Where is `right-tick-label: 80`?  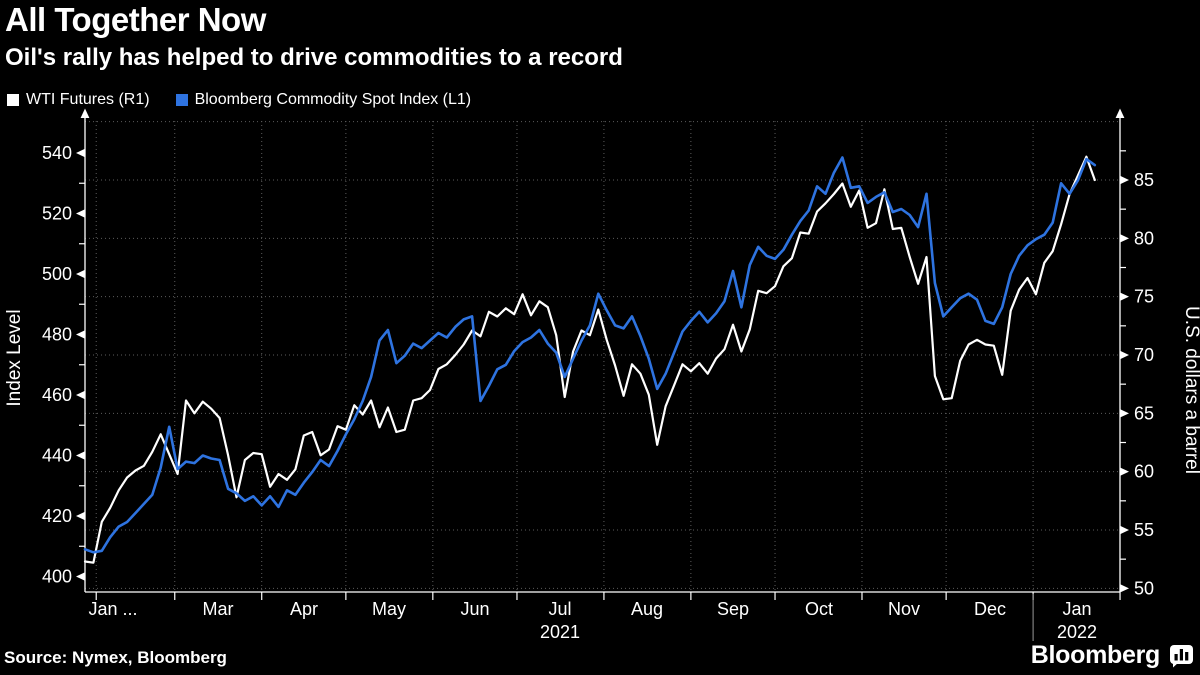
right-tick-label: 80 is located at coordinates (1144, 238).